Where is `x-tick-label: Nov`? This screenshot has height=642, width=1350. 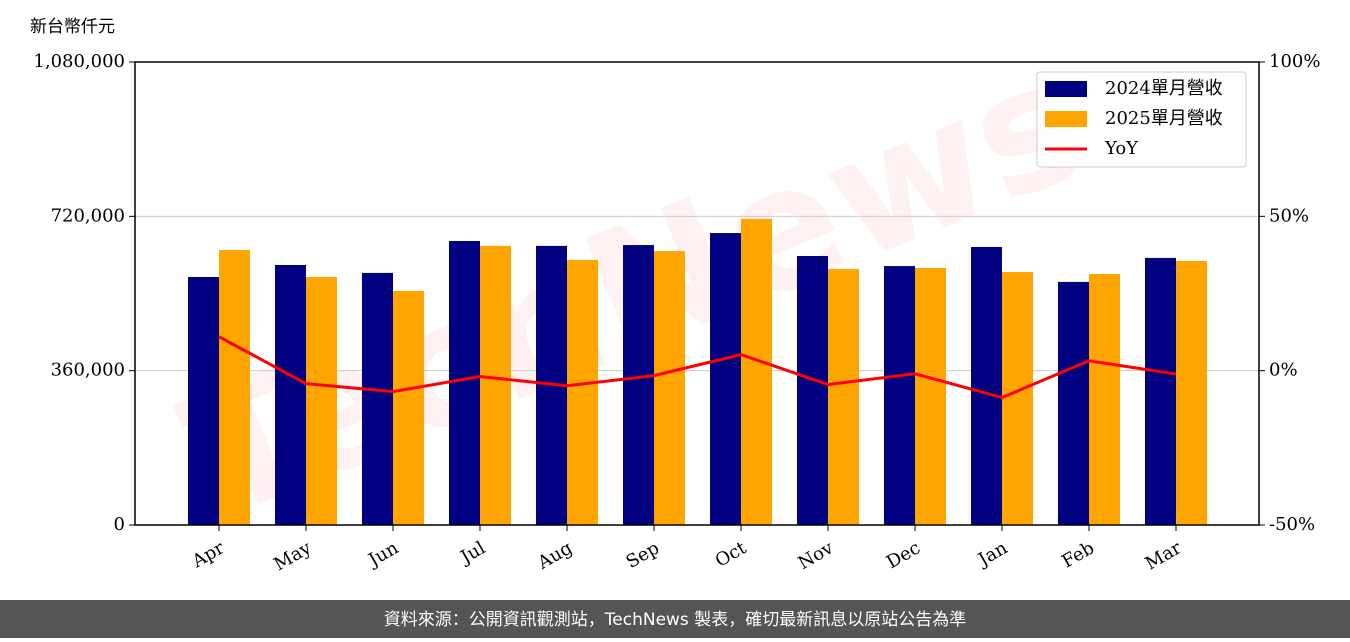 x-tick-label: Nov is located at coordinates (816, 555).